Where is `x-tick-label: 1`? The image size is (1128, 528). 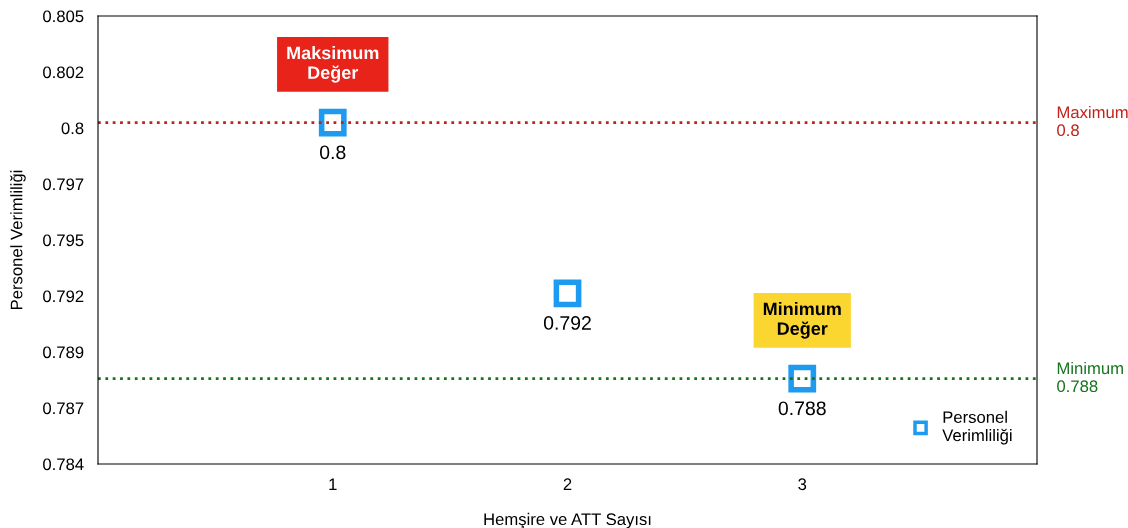 x-tick-label: 1 is located at coordinates (333, 484).